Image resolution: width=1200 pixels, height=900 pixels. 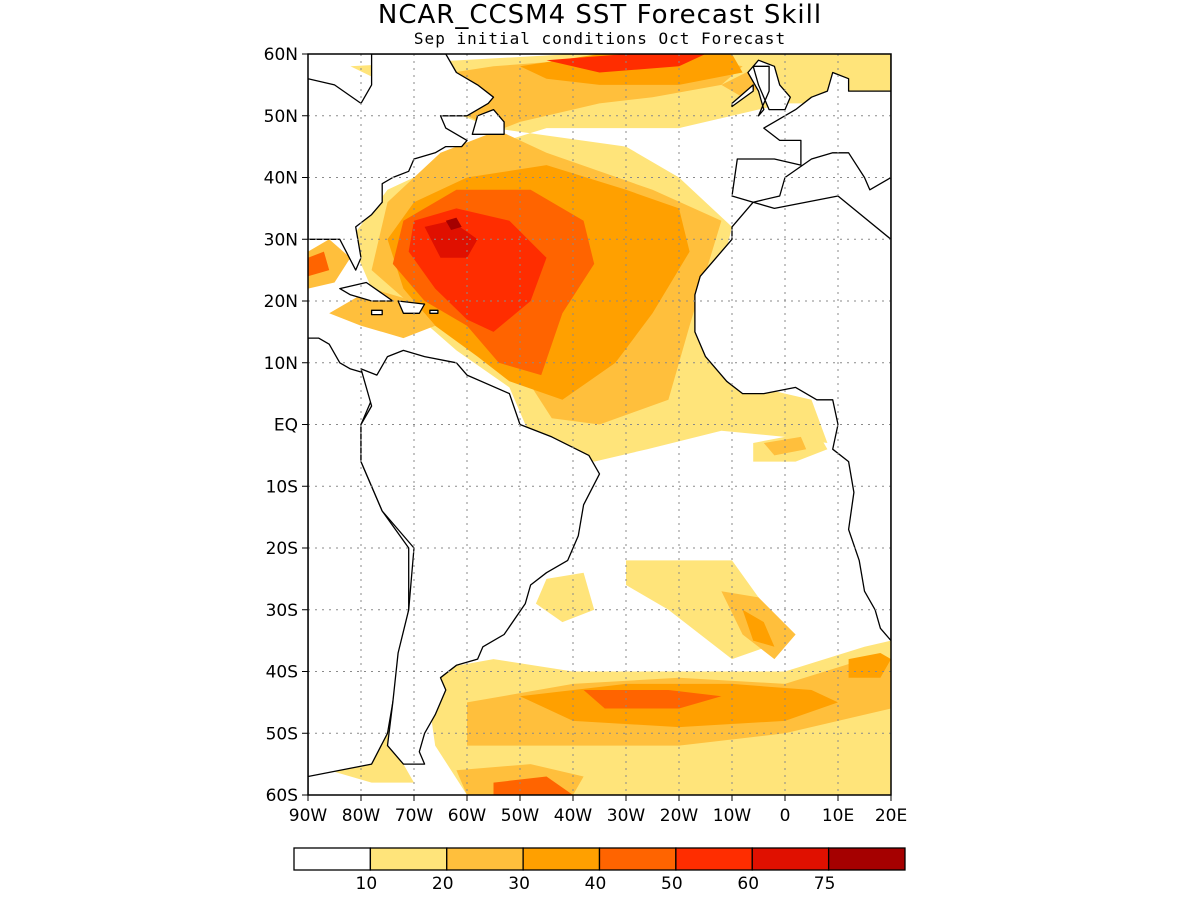 I want to click on lat-tick-label: 40N, so click(x=281, y=179).